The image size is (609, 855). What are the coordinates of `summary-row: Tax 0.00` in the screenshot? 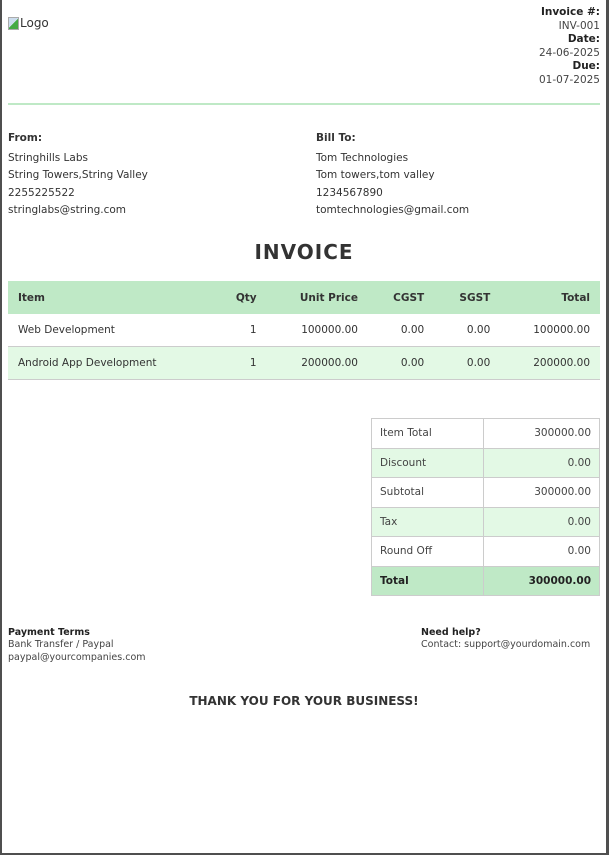 It's located at (485, 521).